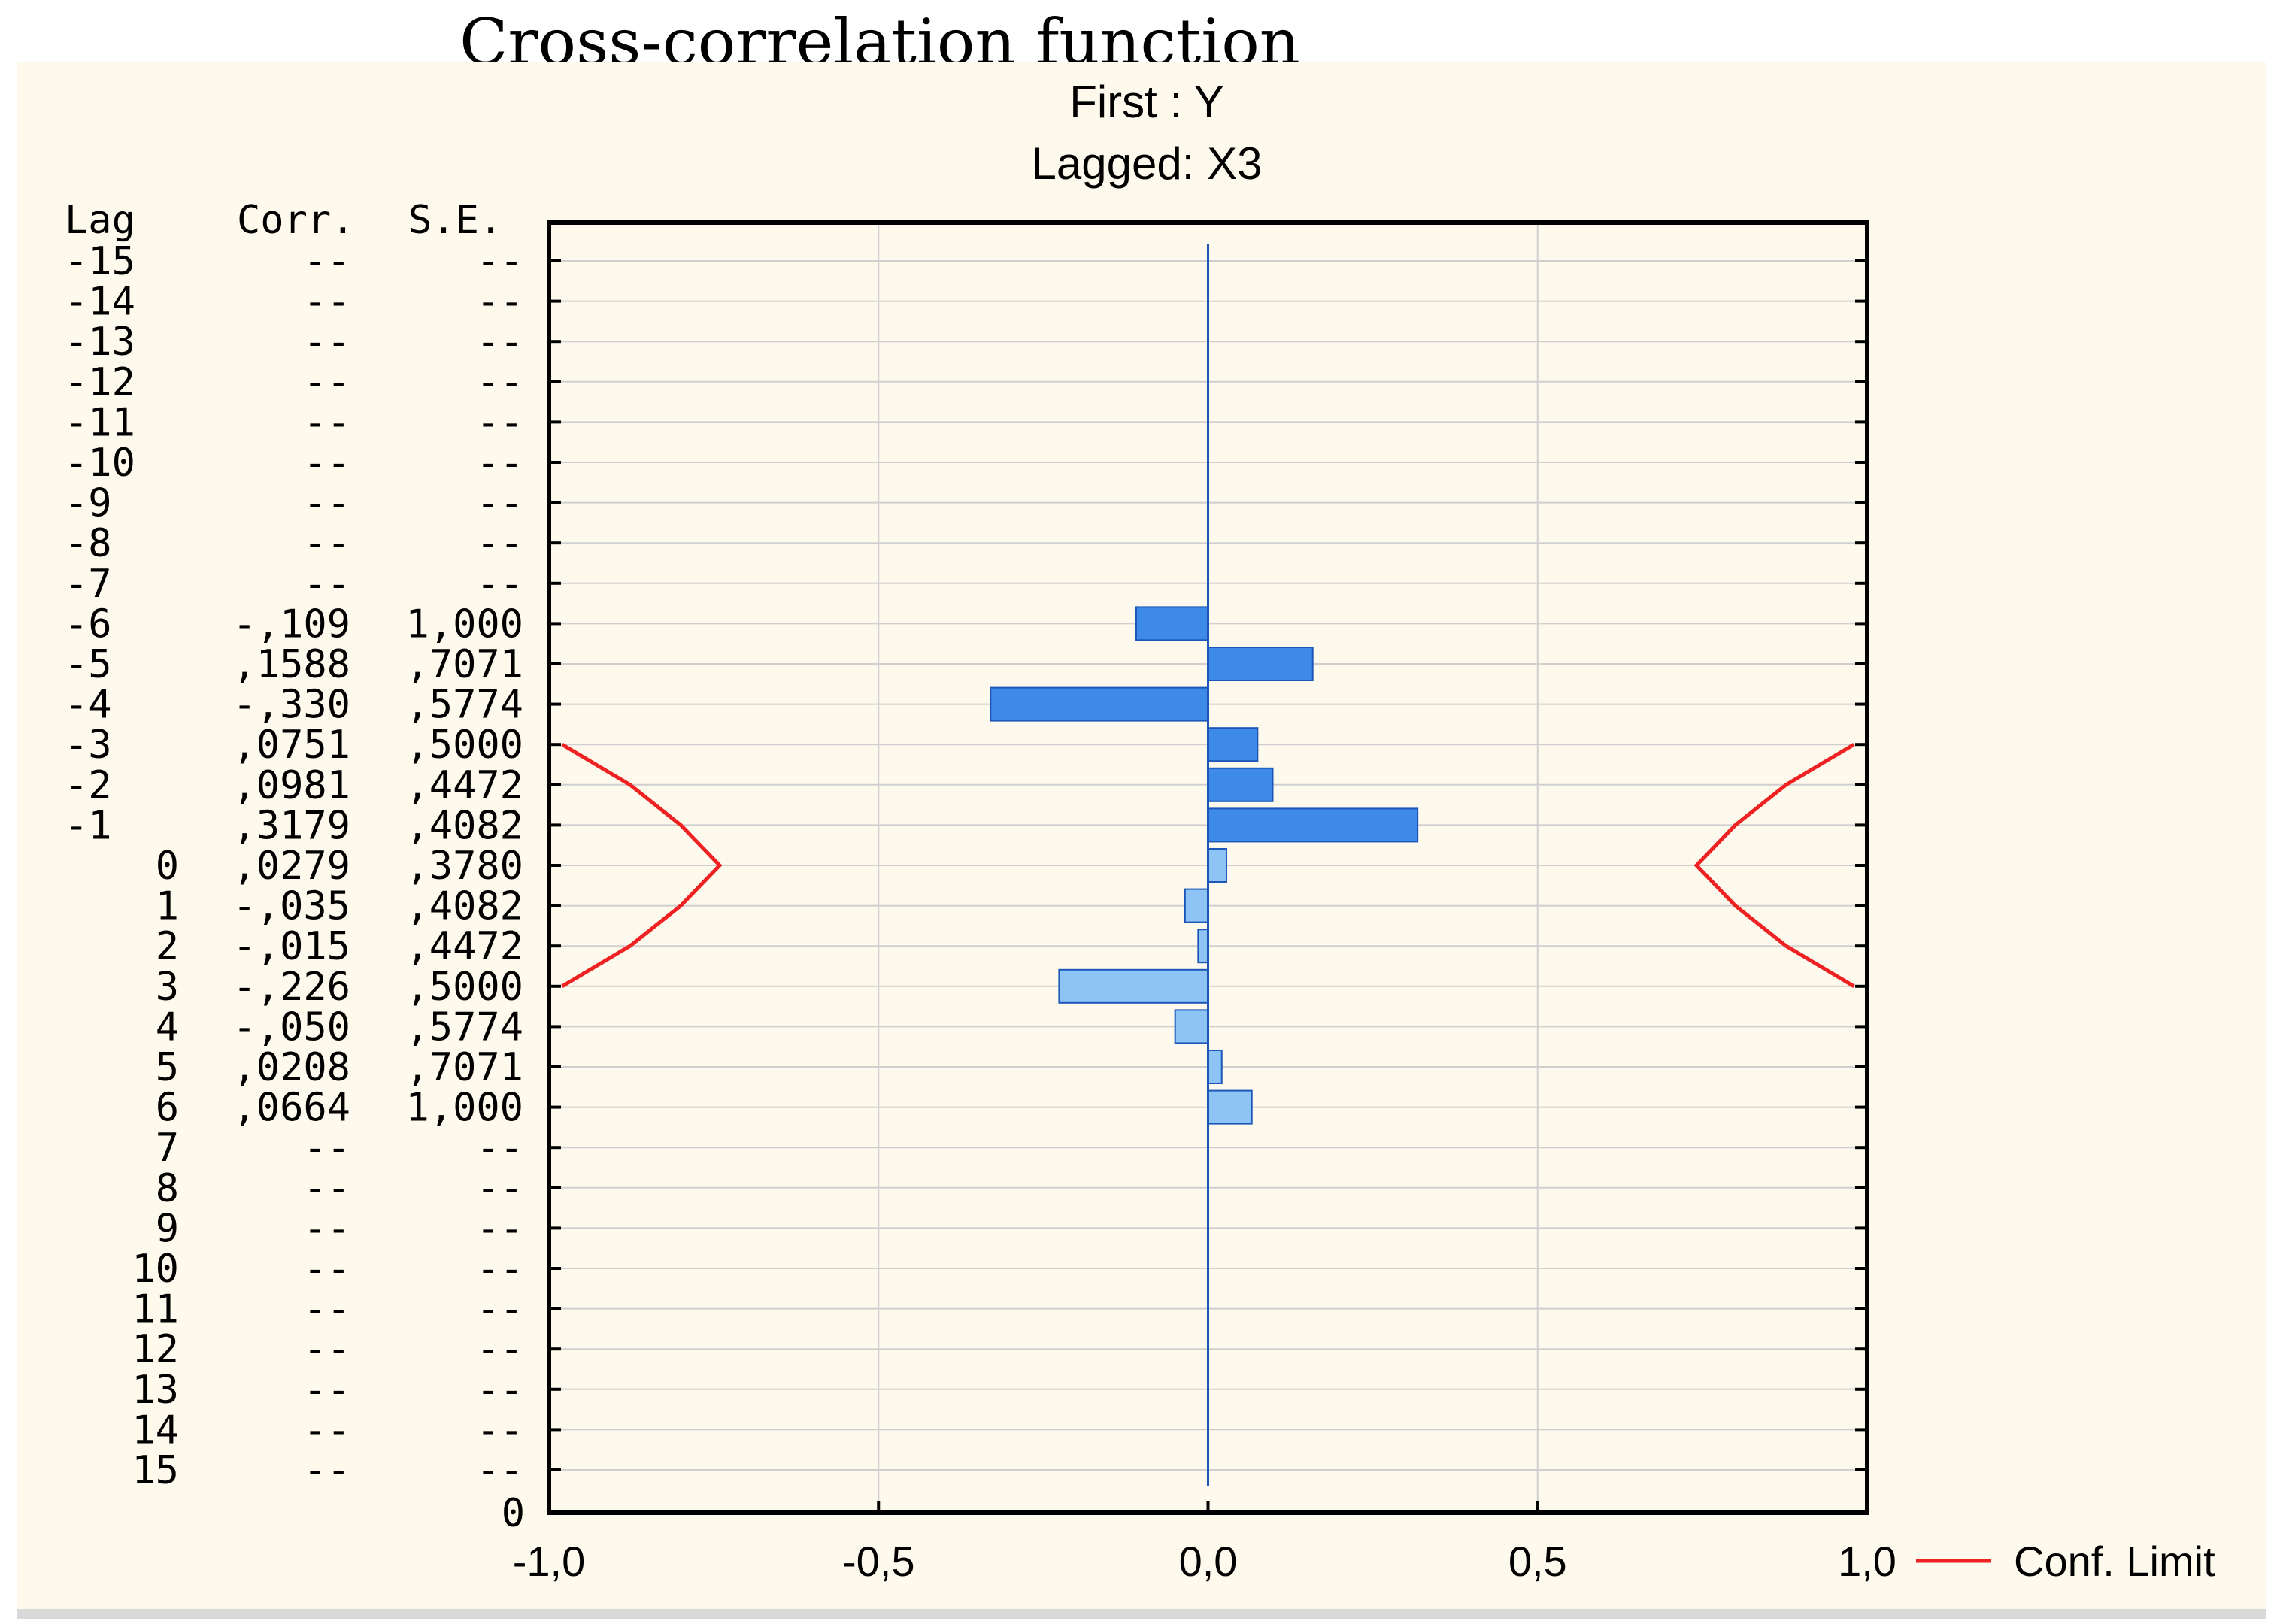 Image resolution: width=2277 pixels, height=1624 pixels. What do you see at coordinates (291, 906) in the screenshot?
I see `row-corr-value: -,035` at bounding box center [291, 906].